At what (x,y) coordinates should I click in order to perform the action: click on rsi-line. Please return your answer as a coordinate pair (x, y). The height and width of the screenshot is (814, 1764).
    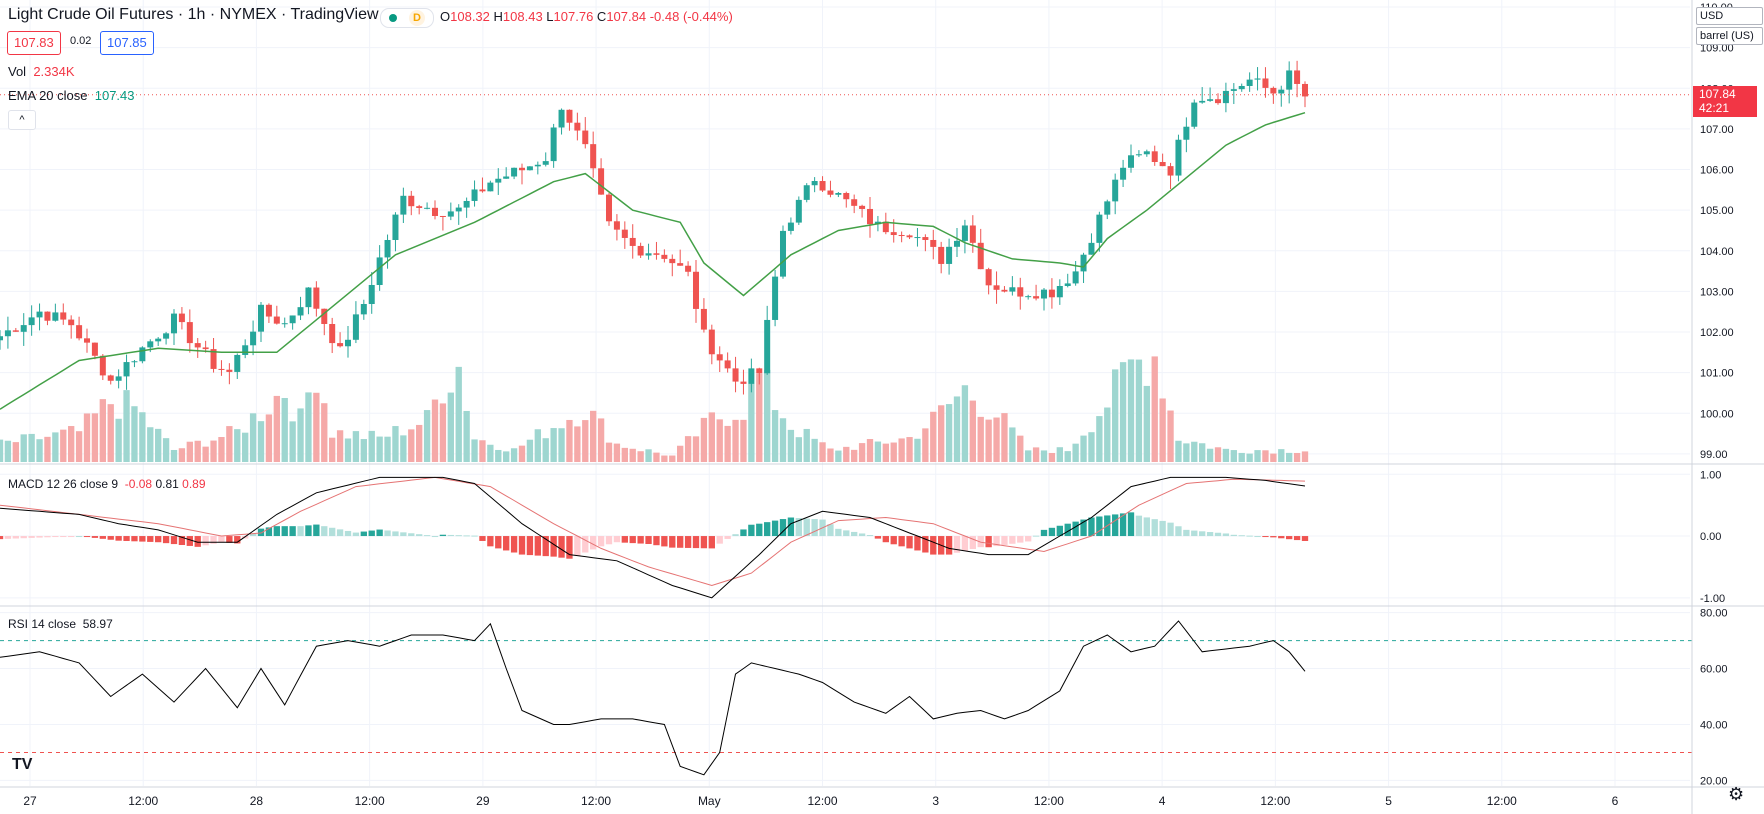
    Looking at the image, I should click on (653, 698).